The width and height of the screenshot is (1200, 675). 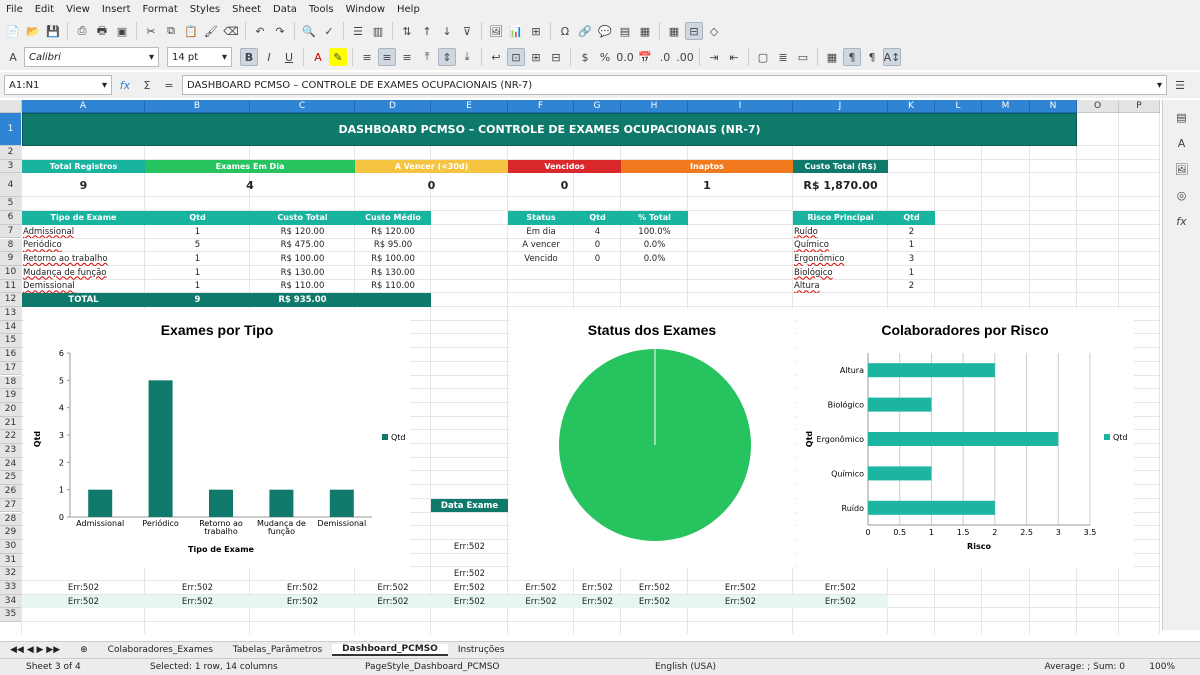 I want to click on column-header-O: O, so click(x=1098, y=106).